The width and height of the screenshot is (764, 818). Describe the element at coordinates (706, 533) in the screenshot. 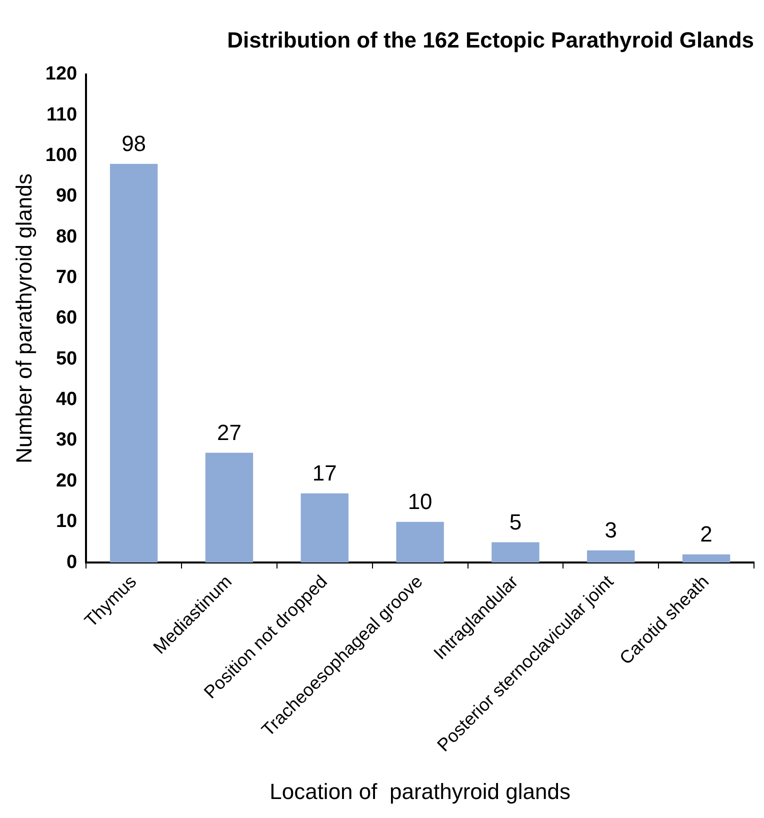

I see `data-label: 2` at that location.